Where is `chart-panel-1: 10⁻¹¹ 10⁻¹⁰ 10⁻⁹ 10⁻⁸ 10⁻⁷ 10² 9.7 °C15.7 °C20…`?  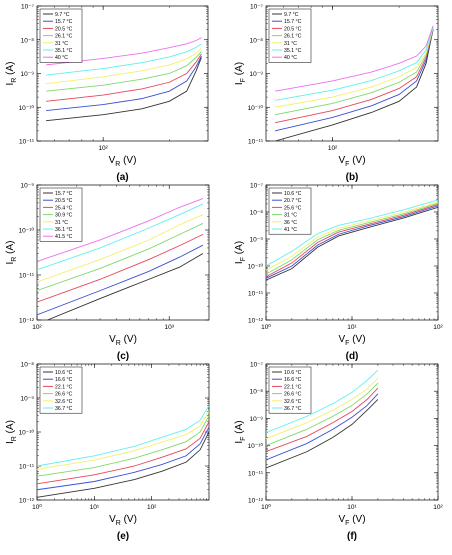 chart-panel-1: 10⁻¹¹ 10⁻¹⁰ 10⁻⁹ 10⁻⁸ 10⁻⁷ 10² 9.7 °C15.7 °C20… is located at coordinates (107, 93).